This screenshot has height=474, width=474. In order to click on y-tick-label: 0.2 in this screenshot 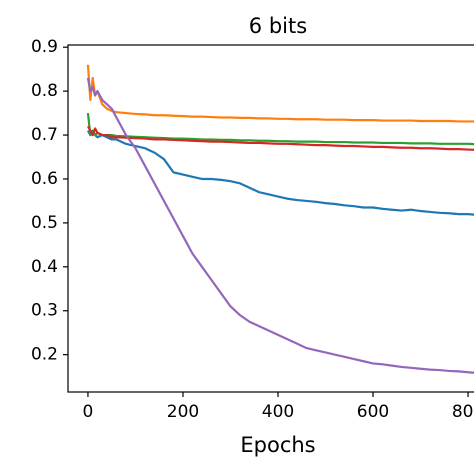, I will do `click(44, 355)`.